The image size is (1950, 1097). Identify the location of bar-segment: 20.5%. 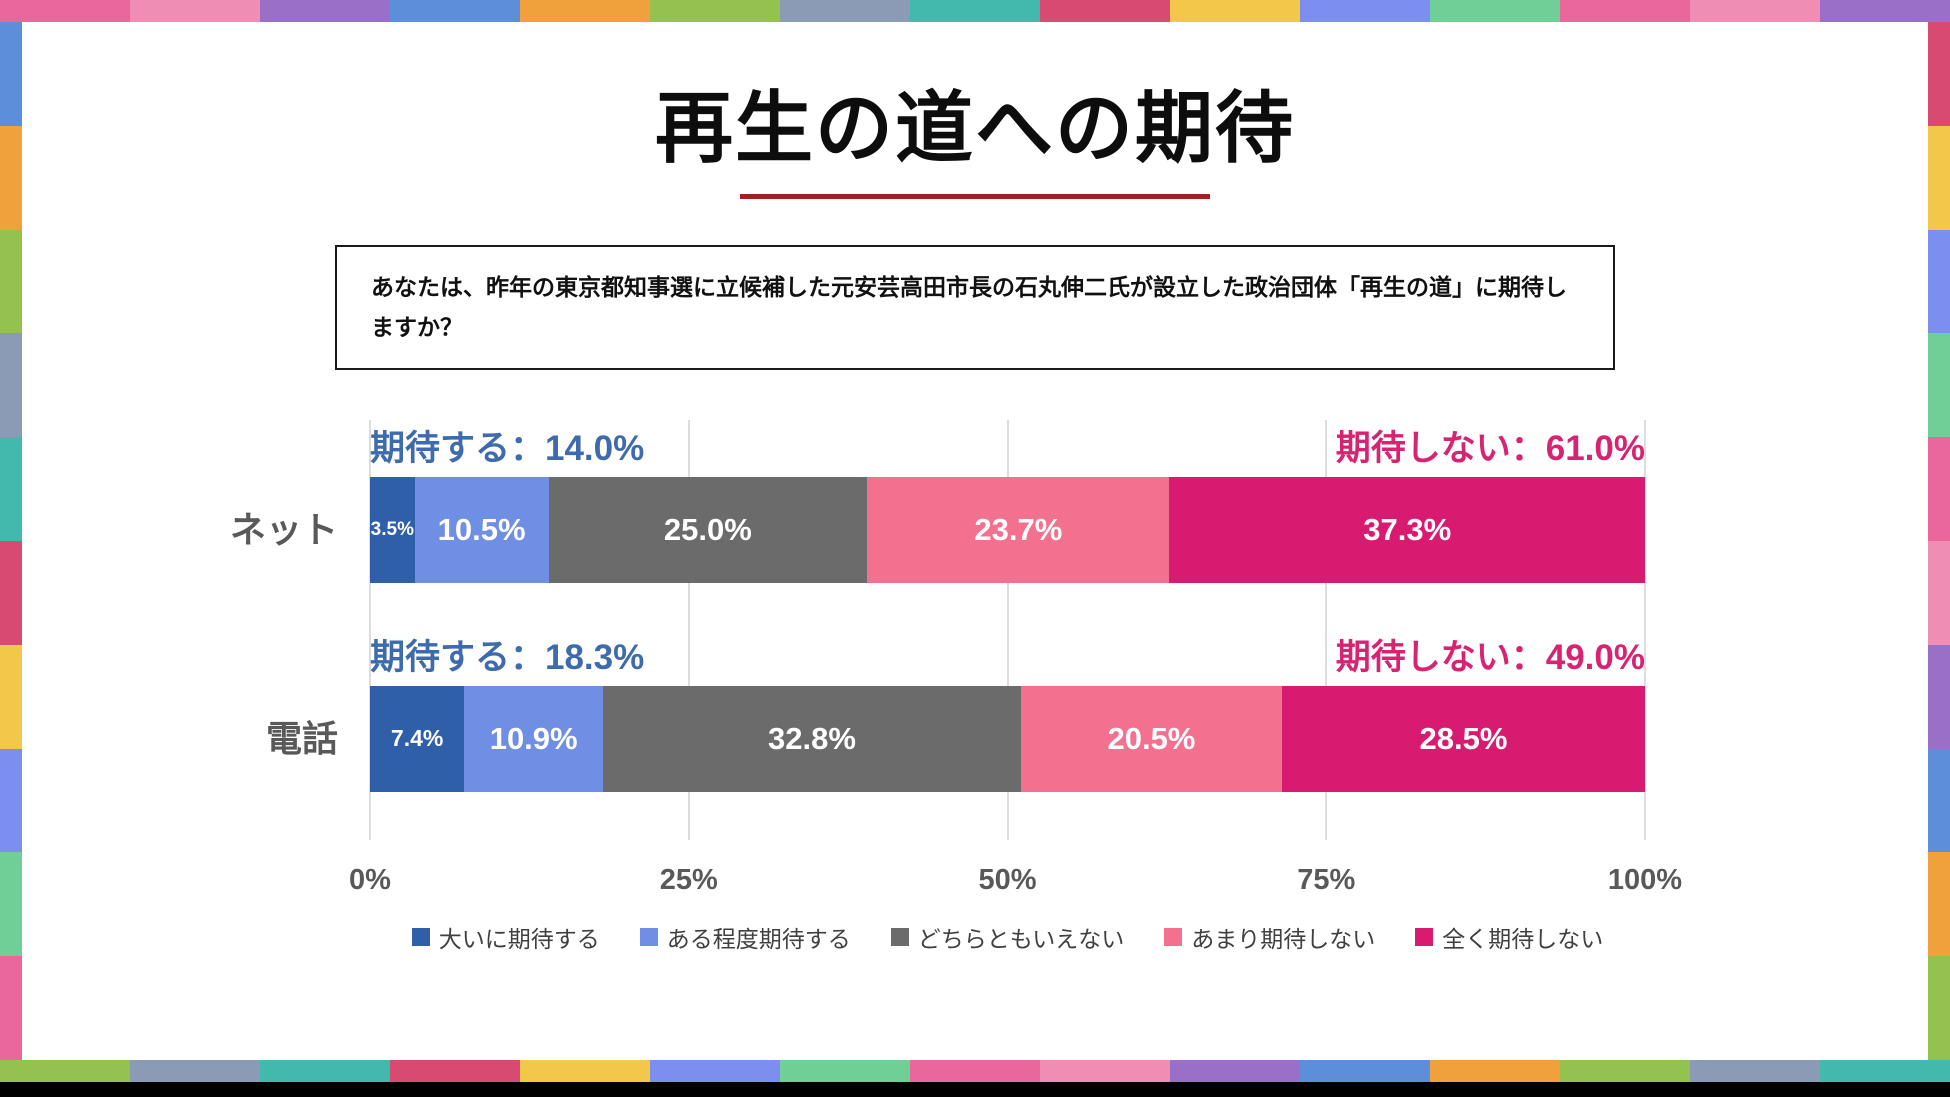
(1151, 738).